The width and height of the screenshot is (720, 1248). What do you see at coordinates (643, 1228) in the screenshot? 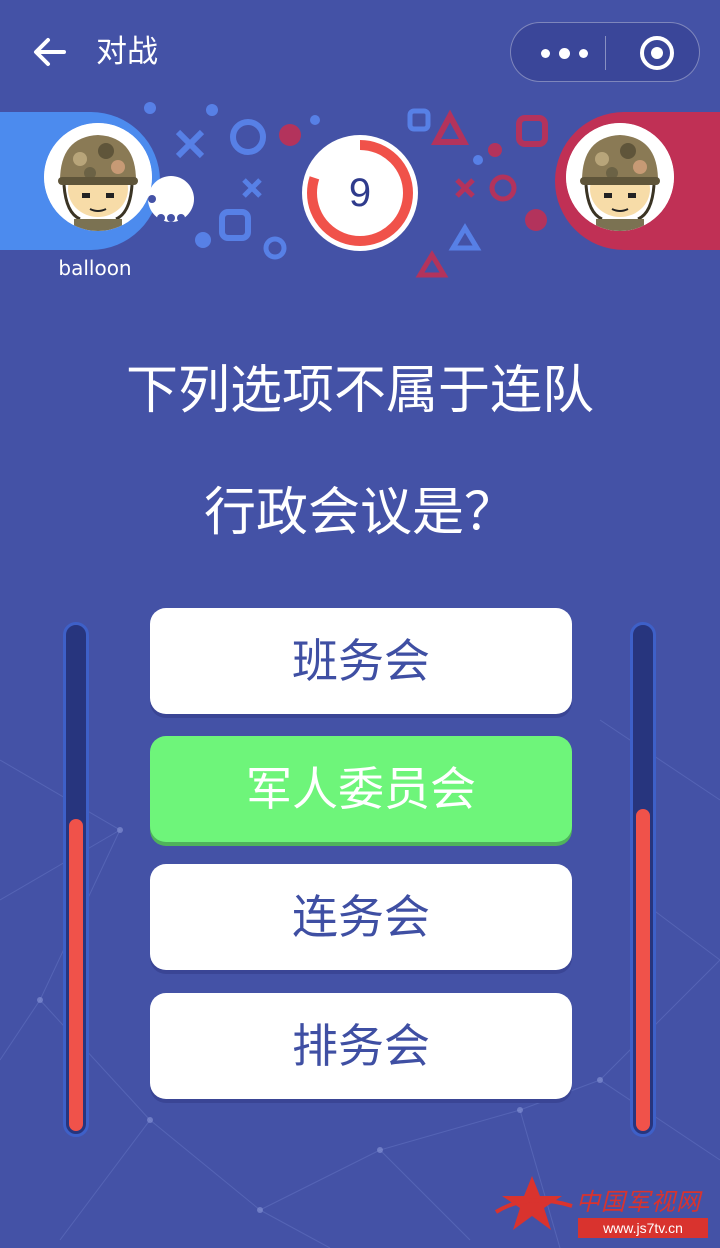
I see `watermark-url: www.js7tv.cn` at bounding box center [643, 1228].